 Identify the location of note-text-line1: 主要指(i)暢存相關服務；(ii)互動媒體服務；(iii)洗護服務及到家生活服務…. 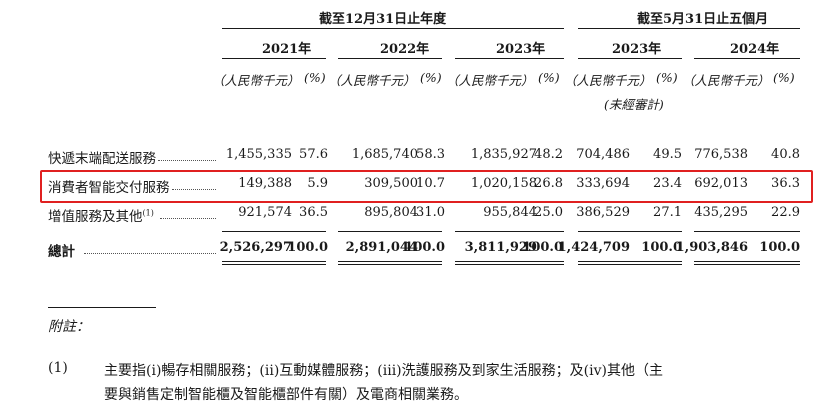
(383, 371).